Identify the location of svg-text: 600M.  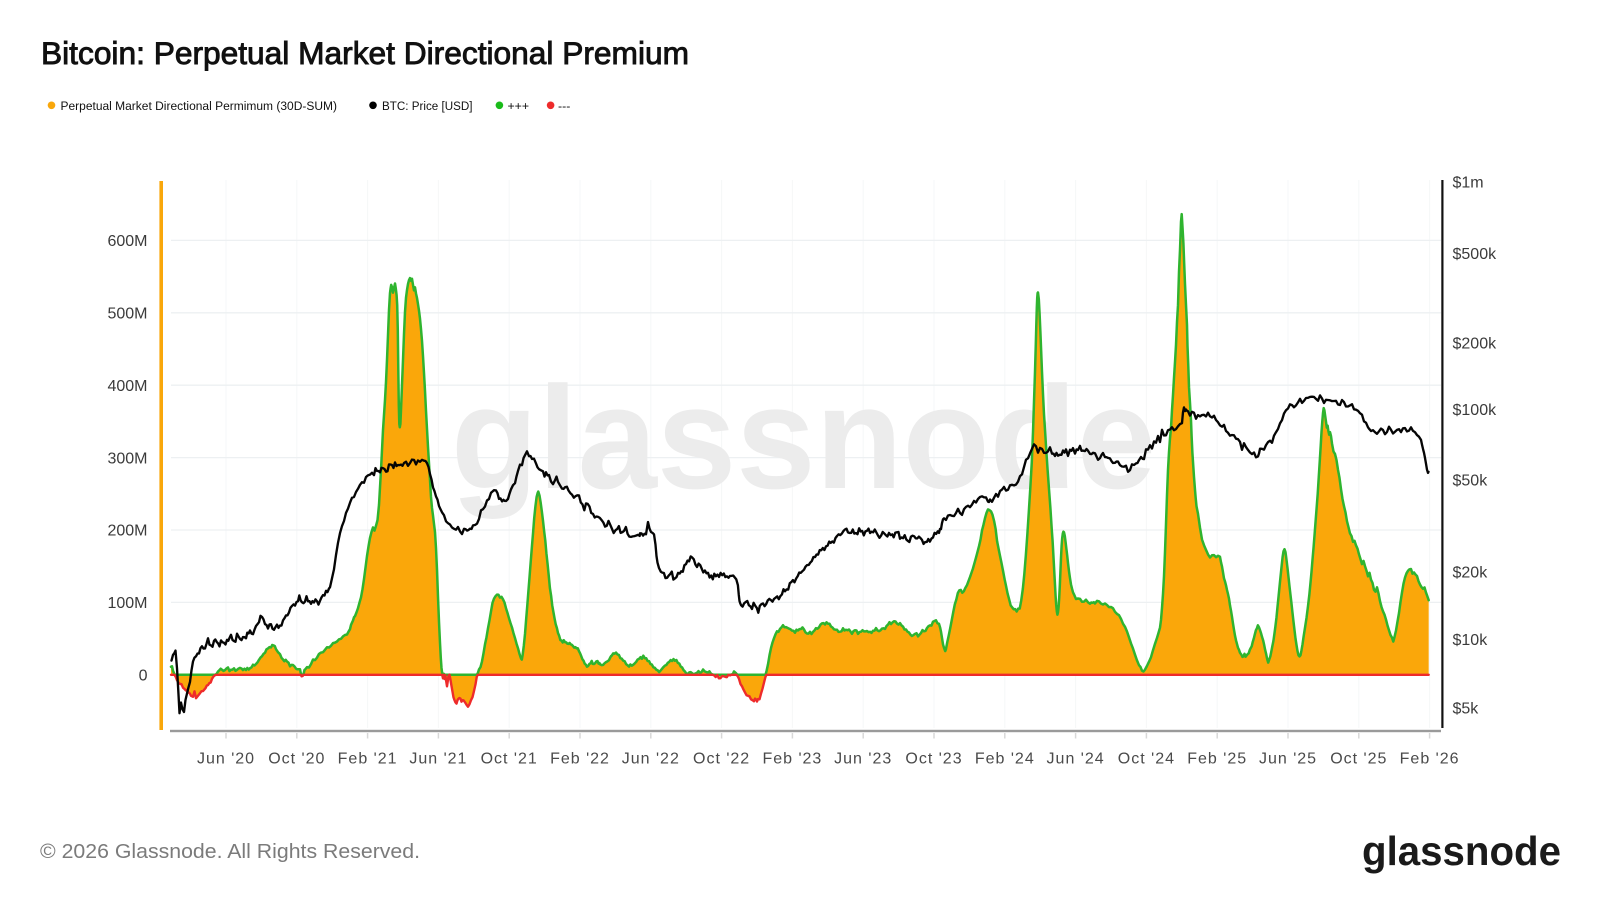
(127, 241).